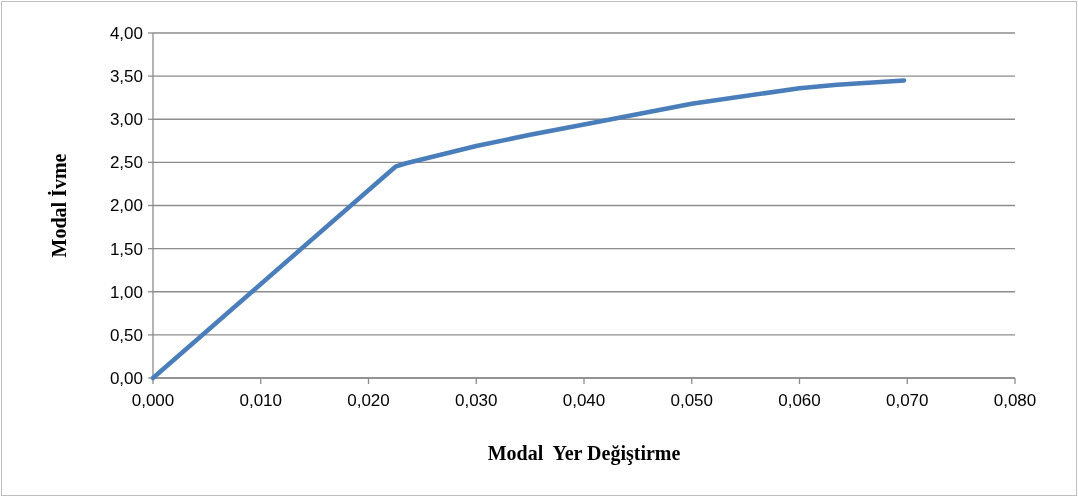  Describe the element at coordinates (1015, 400) in the screenshot. I see `x-tick-label: 0,080` at that location.